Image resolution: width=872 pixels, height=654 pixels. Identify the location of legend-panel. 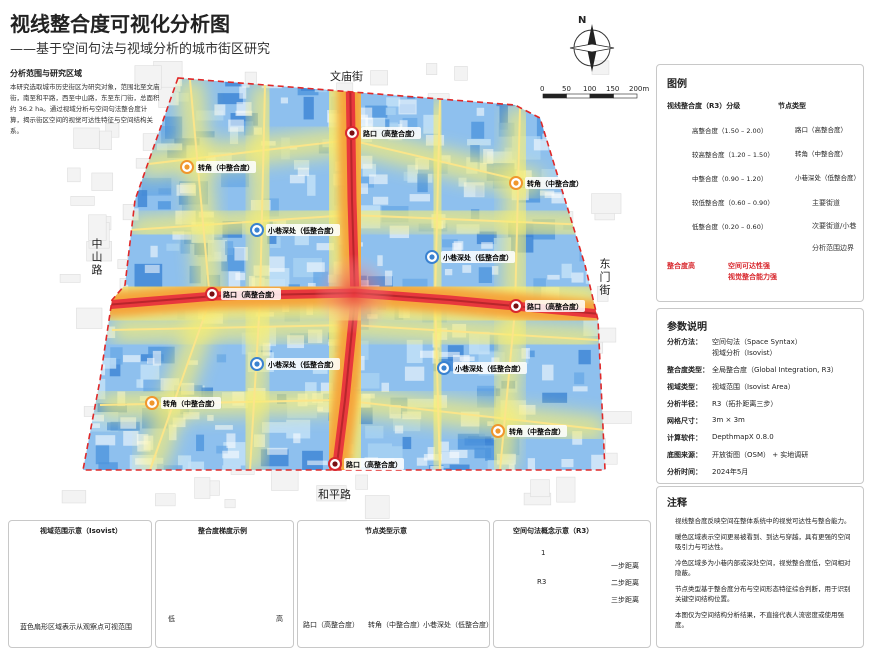
(760, 183).